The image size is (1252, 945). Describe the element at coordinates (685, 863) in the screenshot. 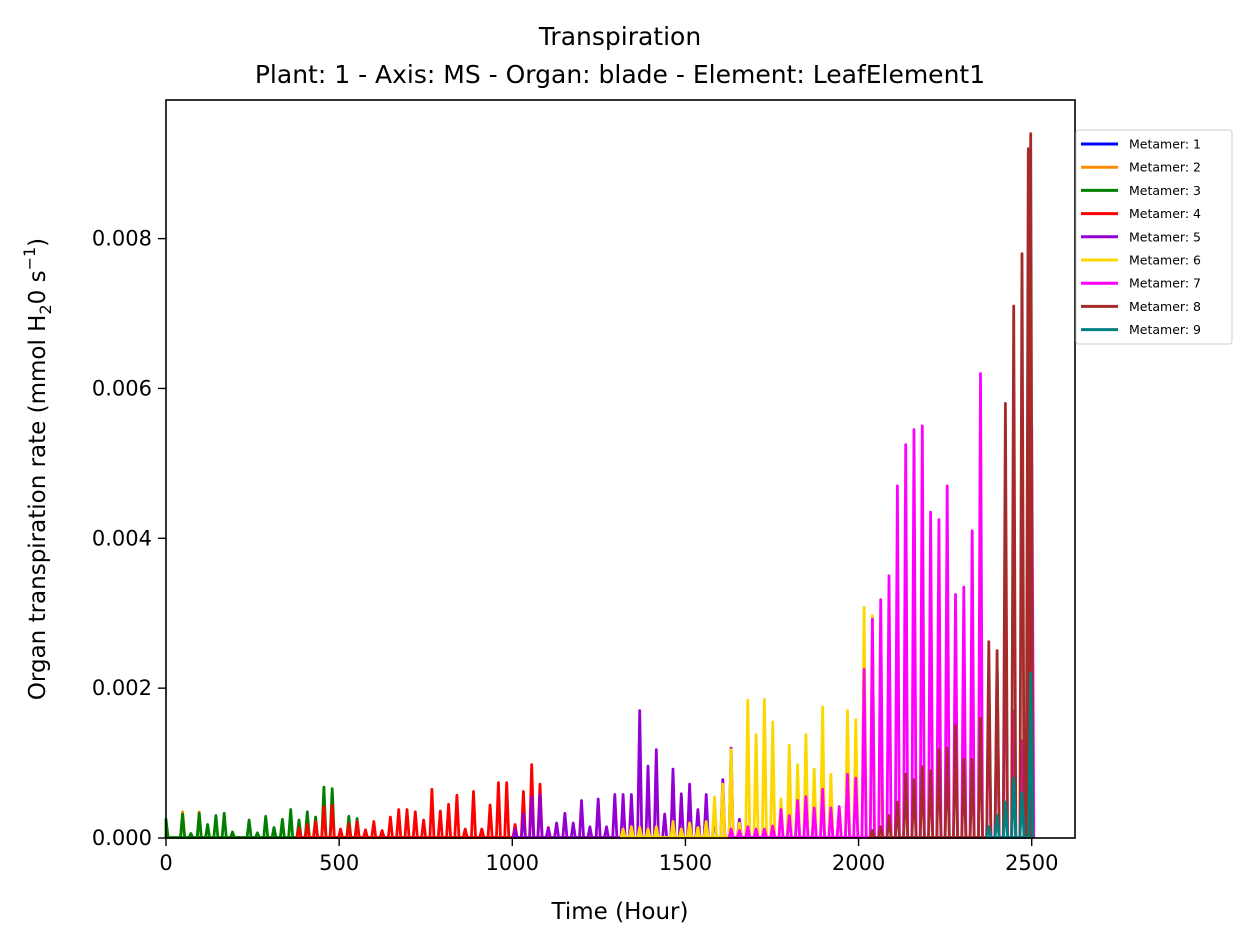

I see `x-tick-label: 1500` at that location.